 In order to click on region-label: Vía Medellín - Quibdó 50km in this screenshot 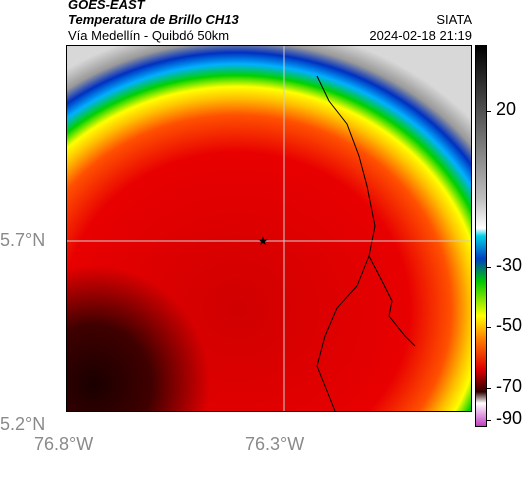, I will do `click(149, 35)`.